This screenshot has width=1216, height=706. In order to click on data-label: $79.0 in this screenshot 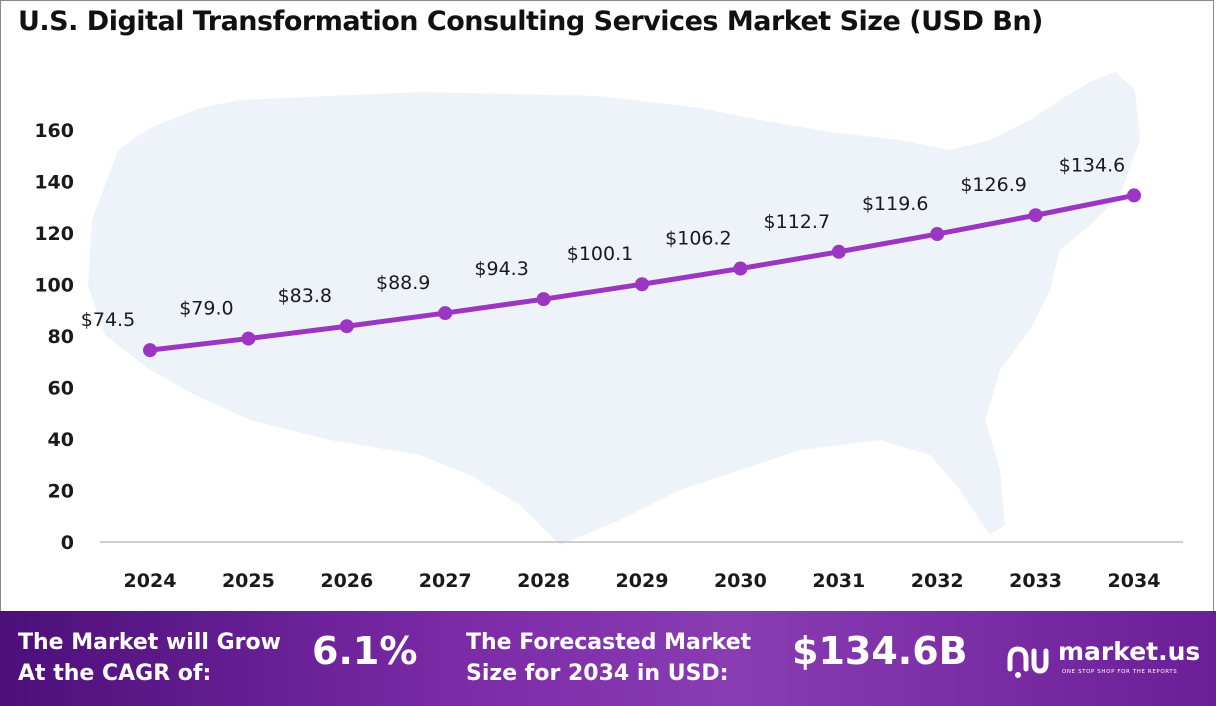, I will do `click(206, 309)`.